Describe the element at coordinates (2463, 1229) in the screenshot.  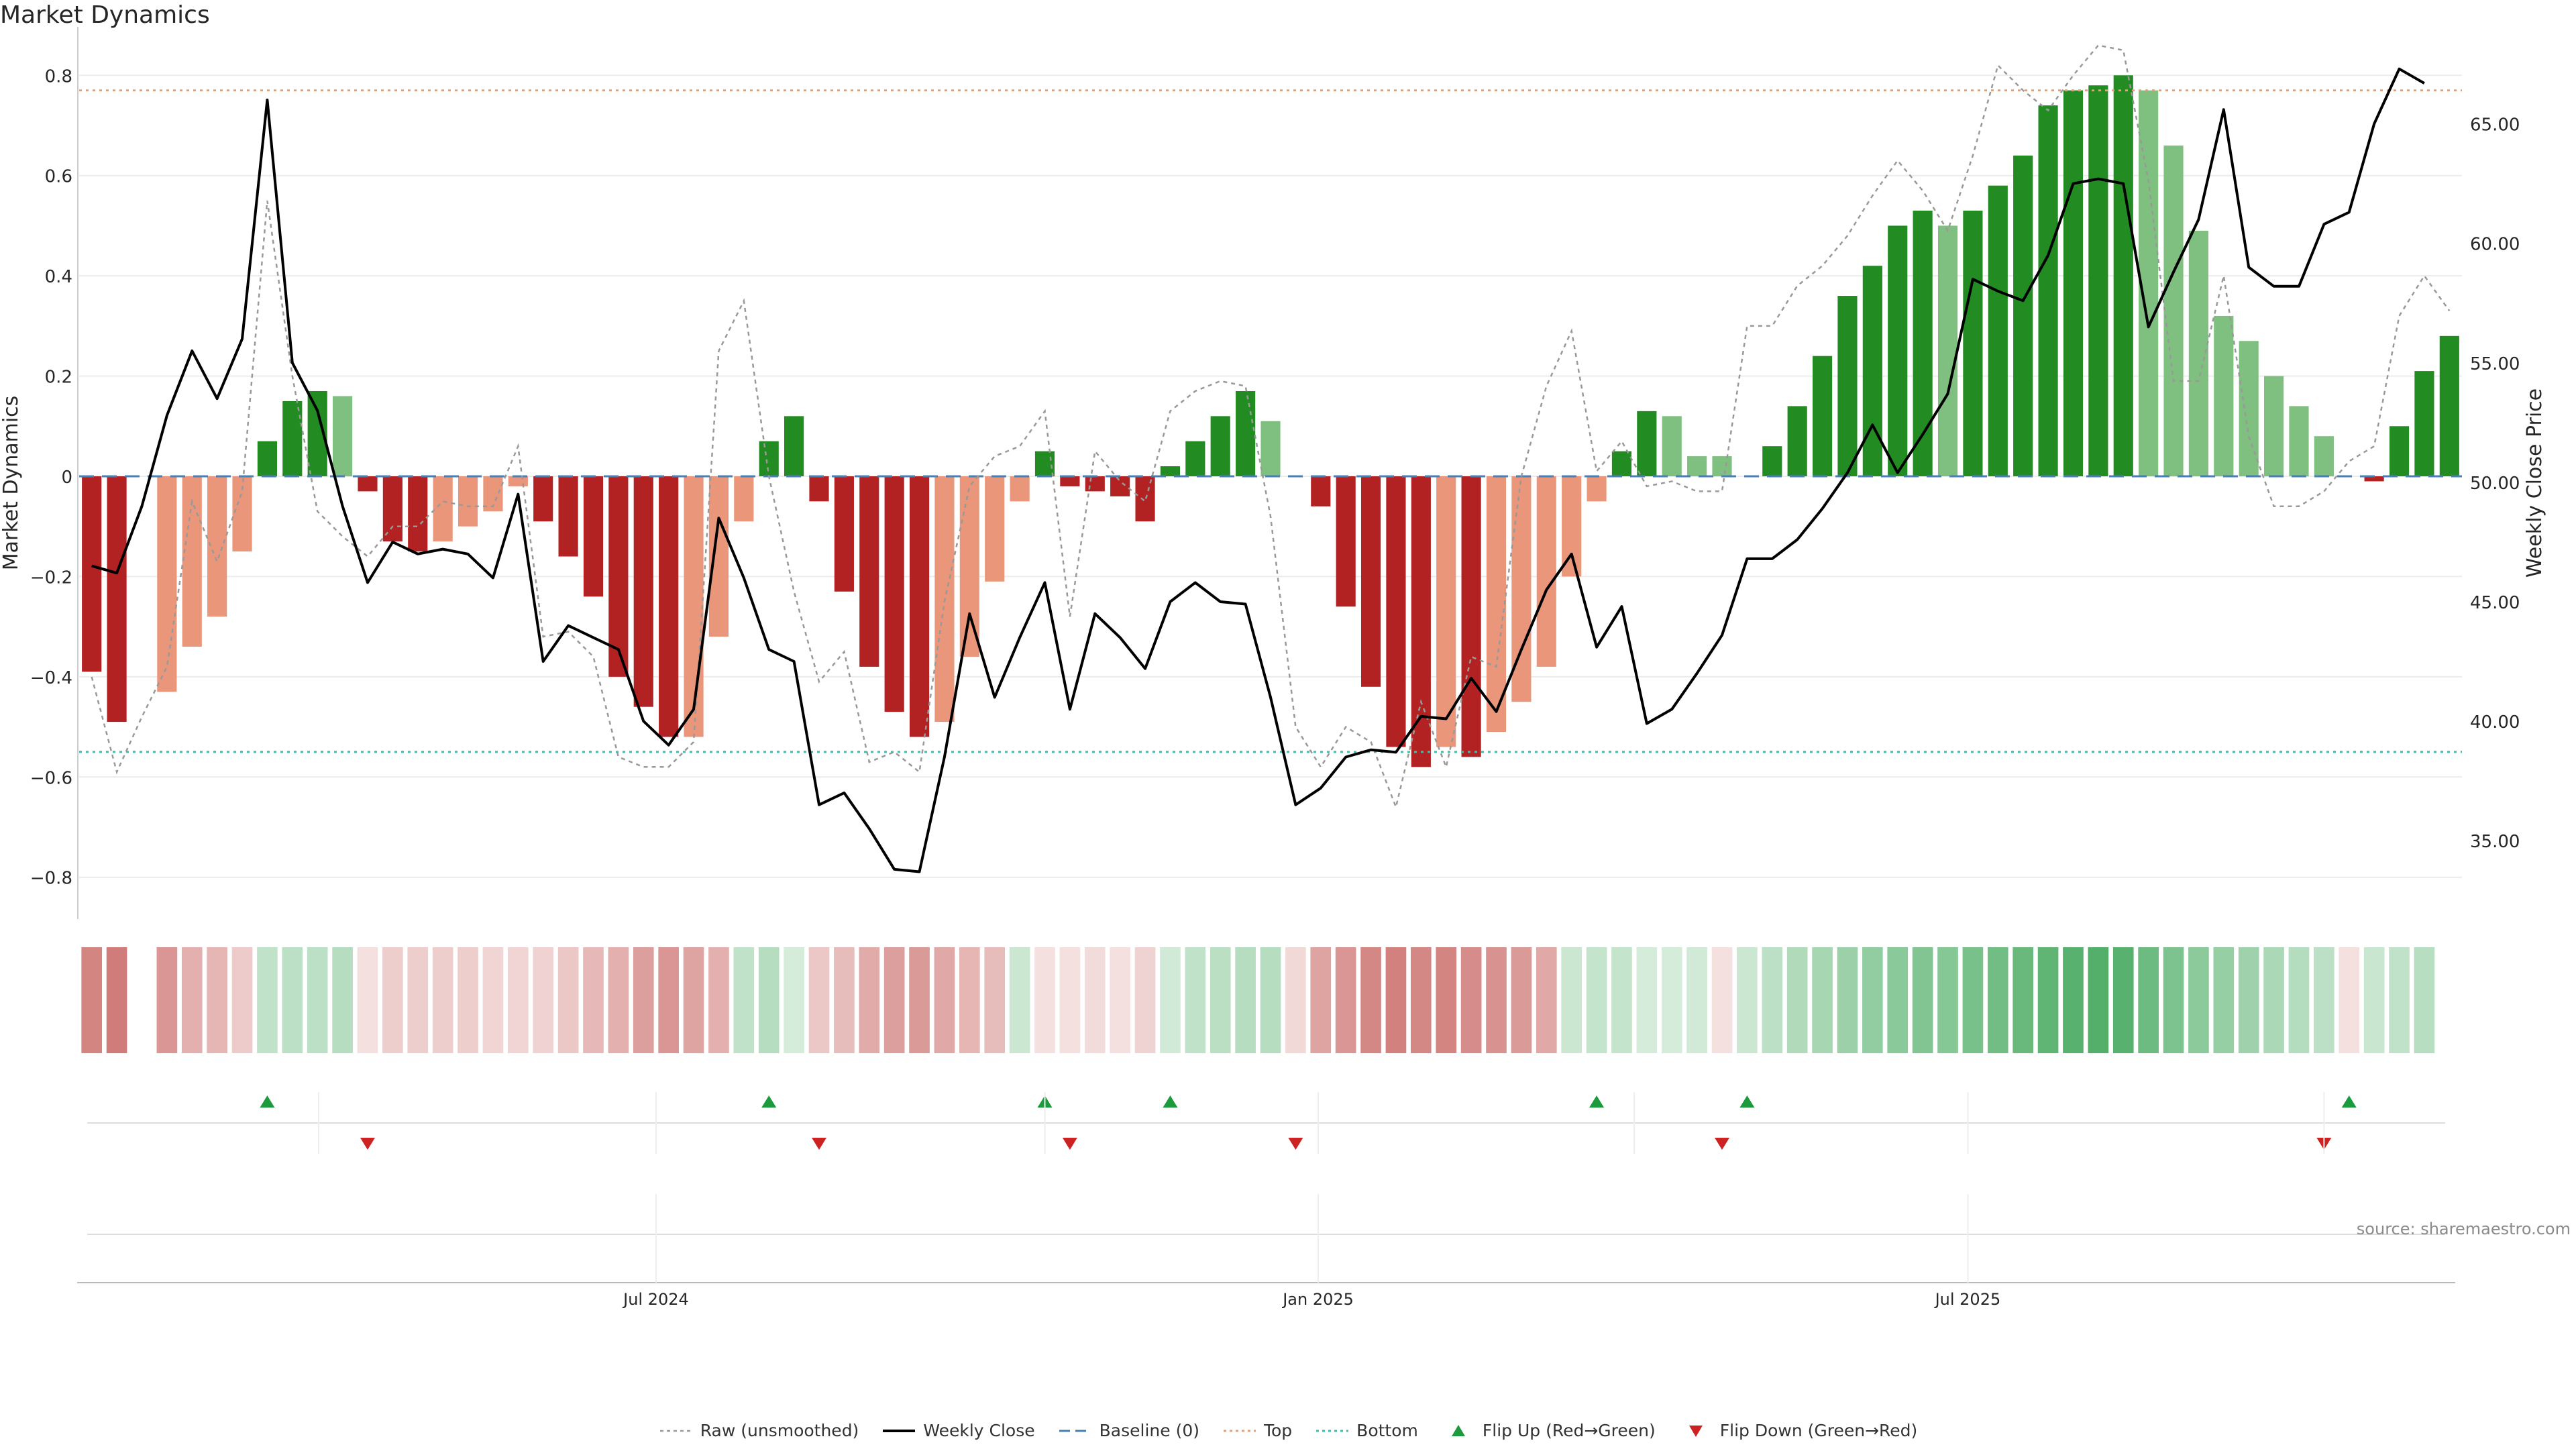
I see `source-note: source: sharemaestro.com` at that location.